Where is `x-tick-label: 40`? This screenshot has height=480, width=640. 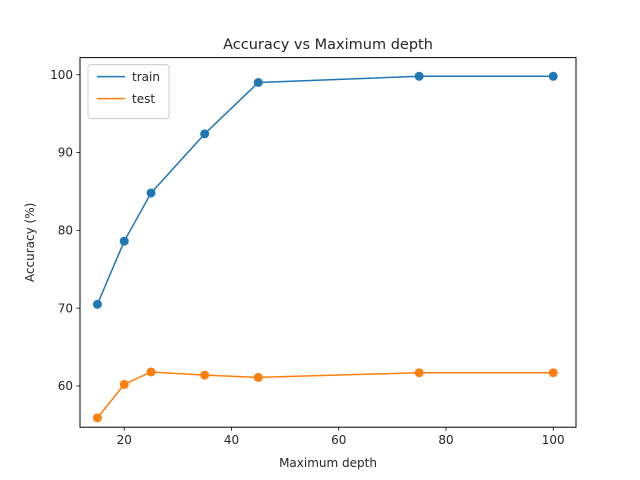 x-tick-label: 40 is located at coordinates (231, 440).